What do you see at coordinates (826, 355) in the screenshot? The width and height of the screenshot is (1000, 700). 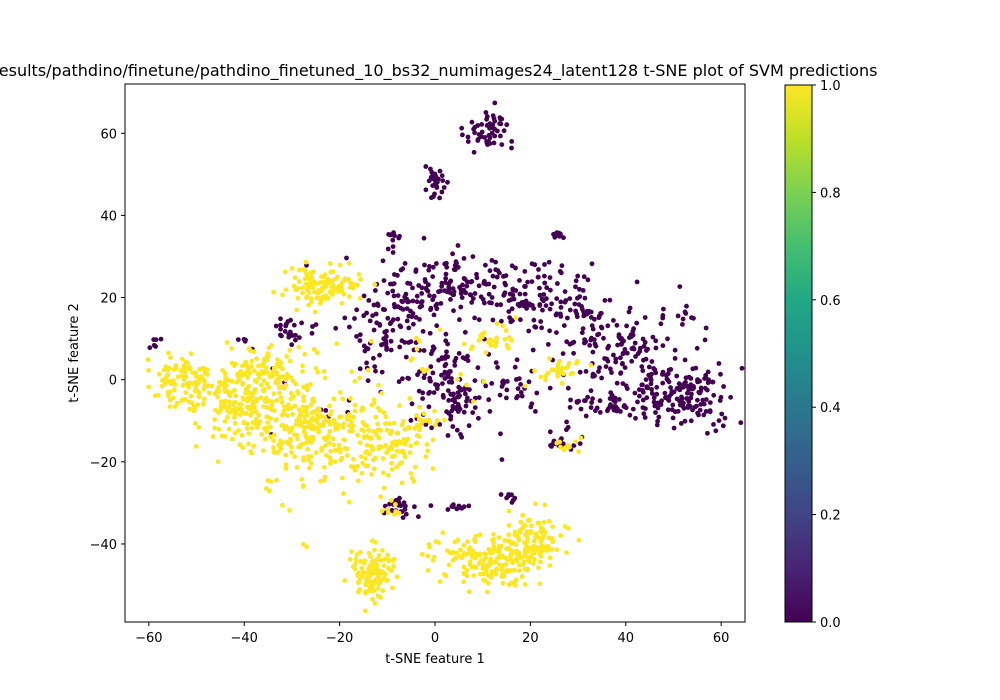 I see `colorbar-ticks: 0.0 0.2 0.4 0.6 0.8 1.0` at bounding box center [826, 355].